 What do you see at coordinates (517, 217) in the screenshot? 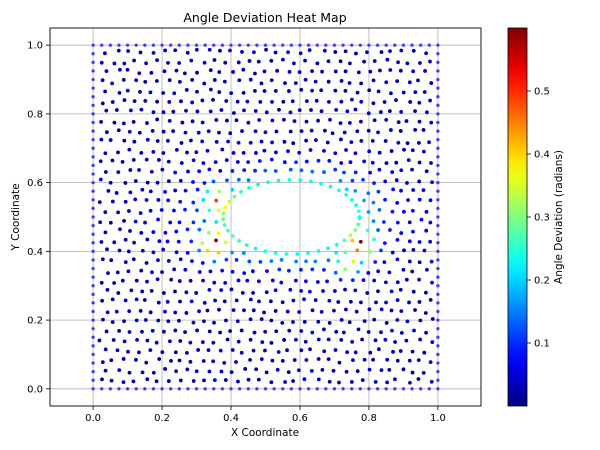
I see `colorbar-gradient` at bounding box center [517, 217].